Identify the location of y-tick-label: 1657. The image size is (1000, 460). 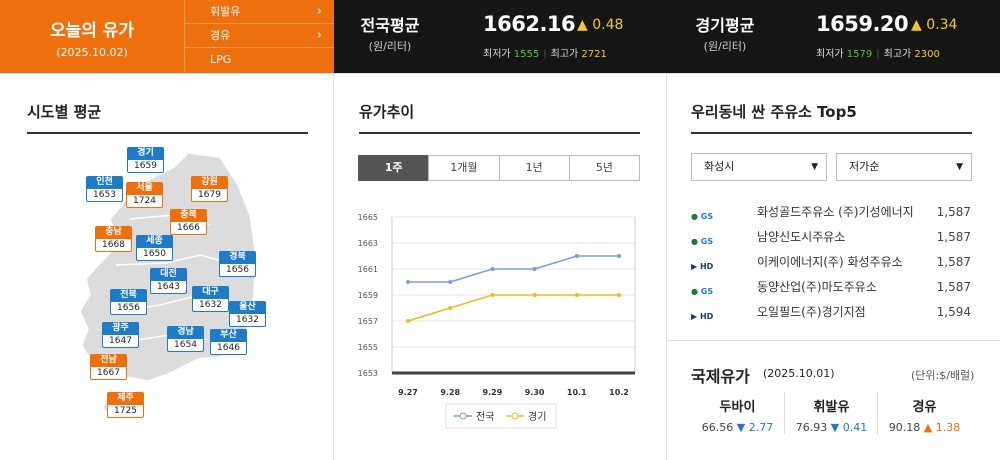
(368, 321).